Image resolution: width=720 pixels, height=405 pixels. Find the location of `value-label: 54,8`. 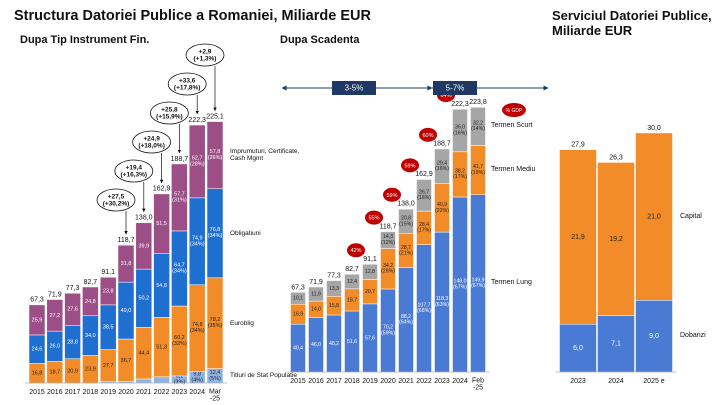

value-label: 54,8 is located at coordinates (161, 286).